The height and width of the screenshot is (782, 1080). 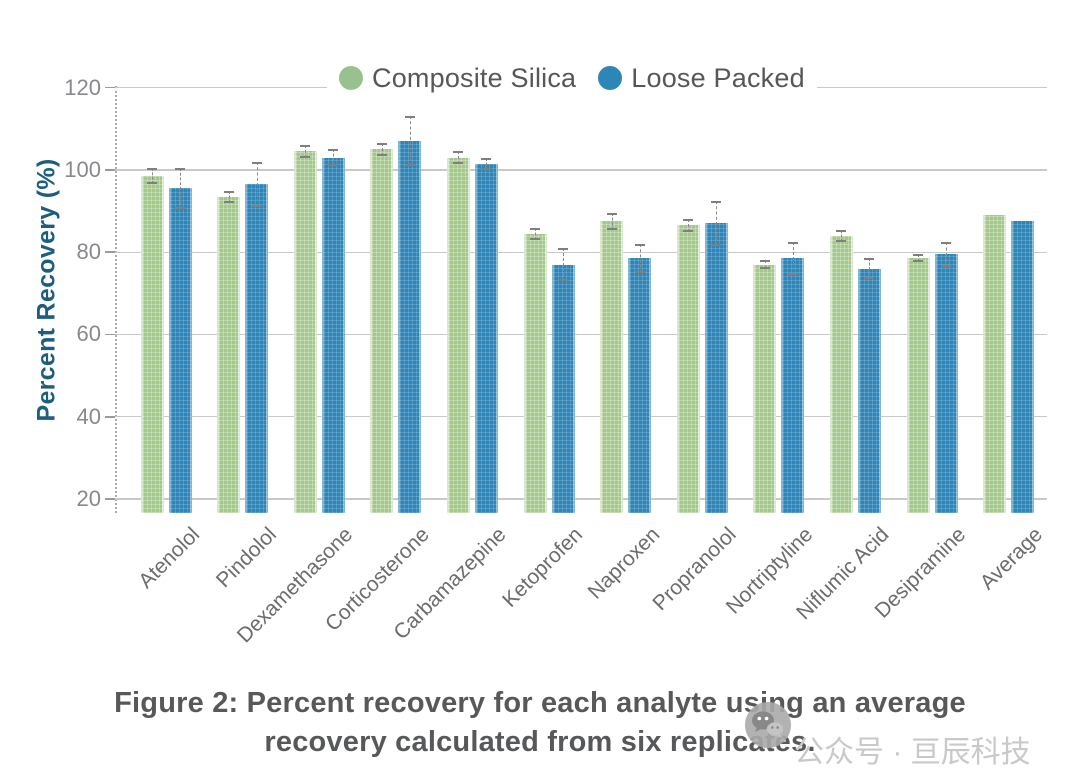 I want to click on error-bar-composite-silica-atenolol, so click(x=152, y=176).